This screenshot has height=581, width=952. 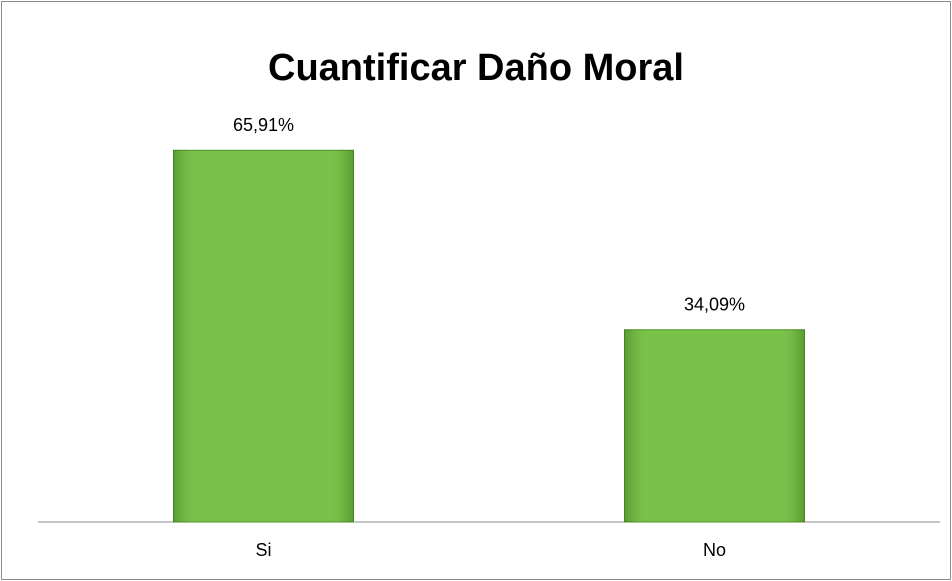 I want to click on x-tick-label: No, so click(x=714, y=550).